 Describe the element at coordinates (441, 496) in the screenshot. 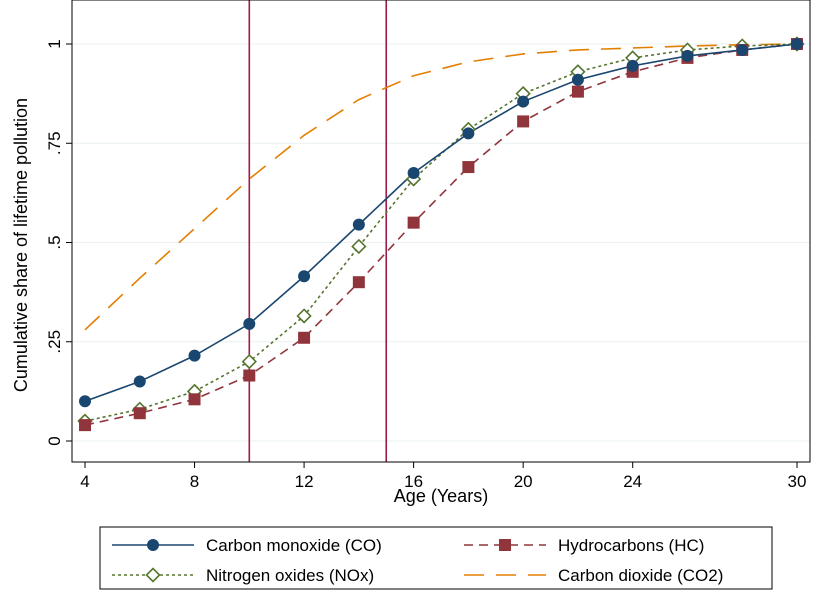

I see `x-axis-title: Age (Years)` at that location.